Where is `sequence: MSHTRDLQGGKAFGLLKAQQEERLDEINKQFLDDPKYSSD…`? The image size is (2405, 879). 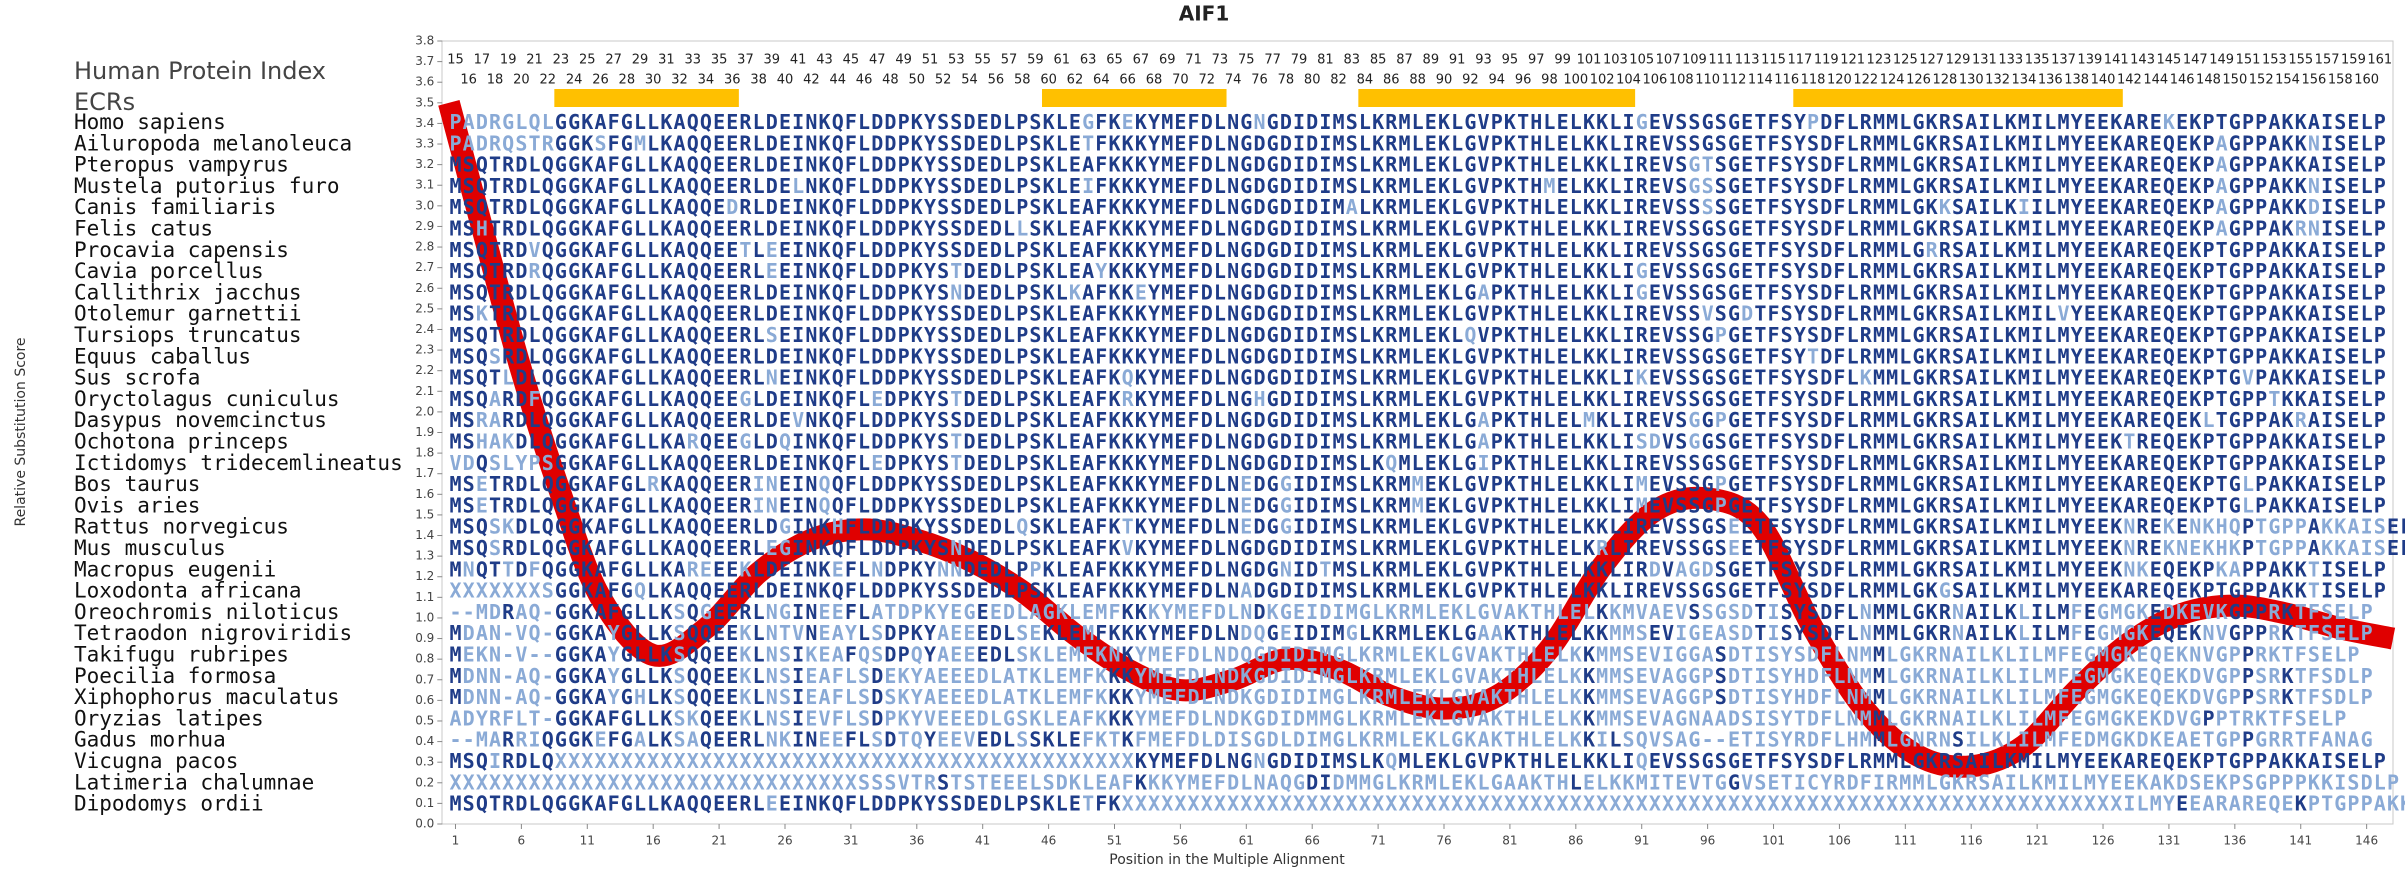
sequence: MSHTRDLQGGKAFGLLKAQQEERLDEINKQFLDDPKYSSD… is located at coordinates (1417, 228).